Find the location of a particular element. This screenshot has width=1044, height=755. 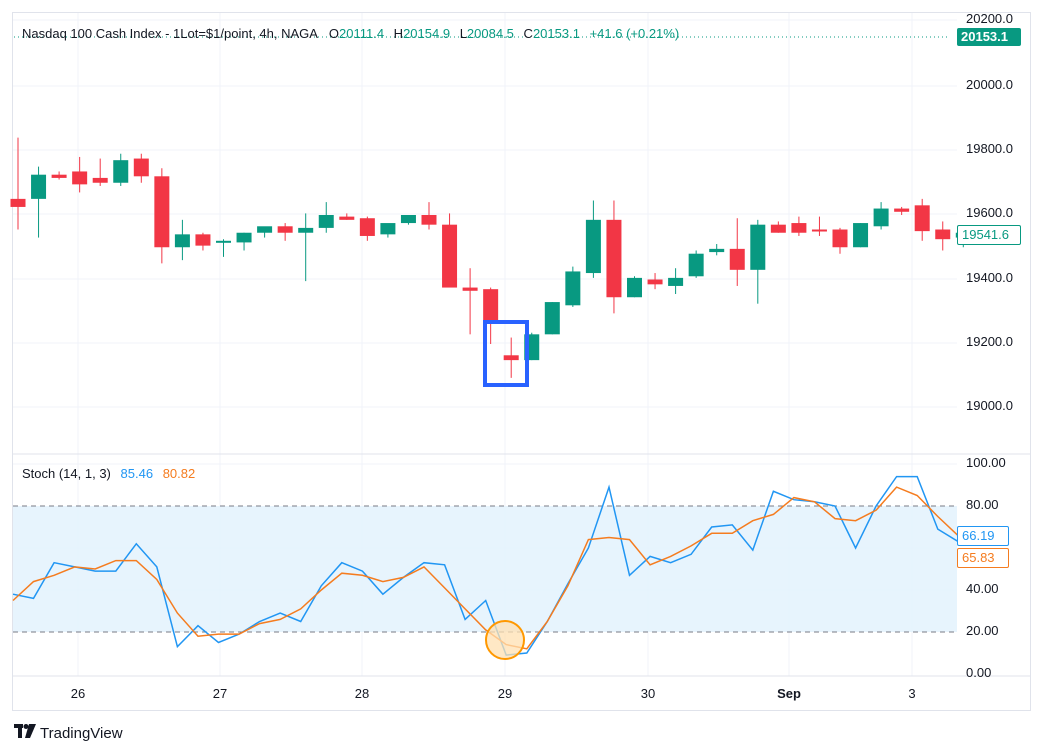

open-label: O is located at coordinates (333, 33).